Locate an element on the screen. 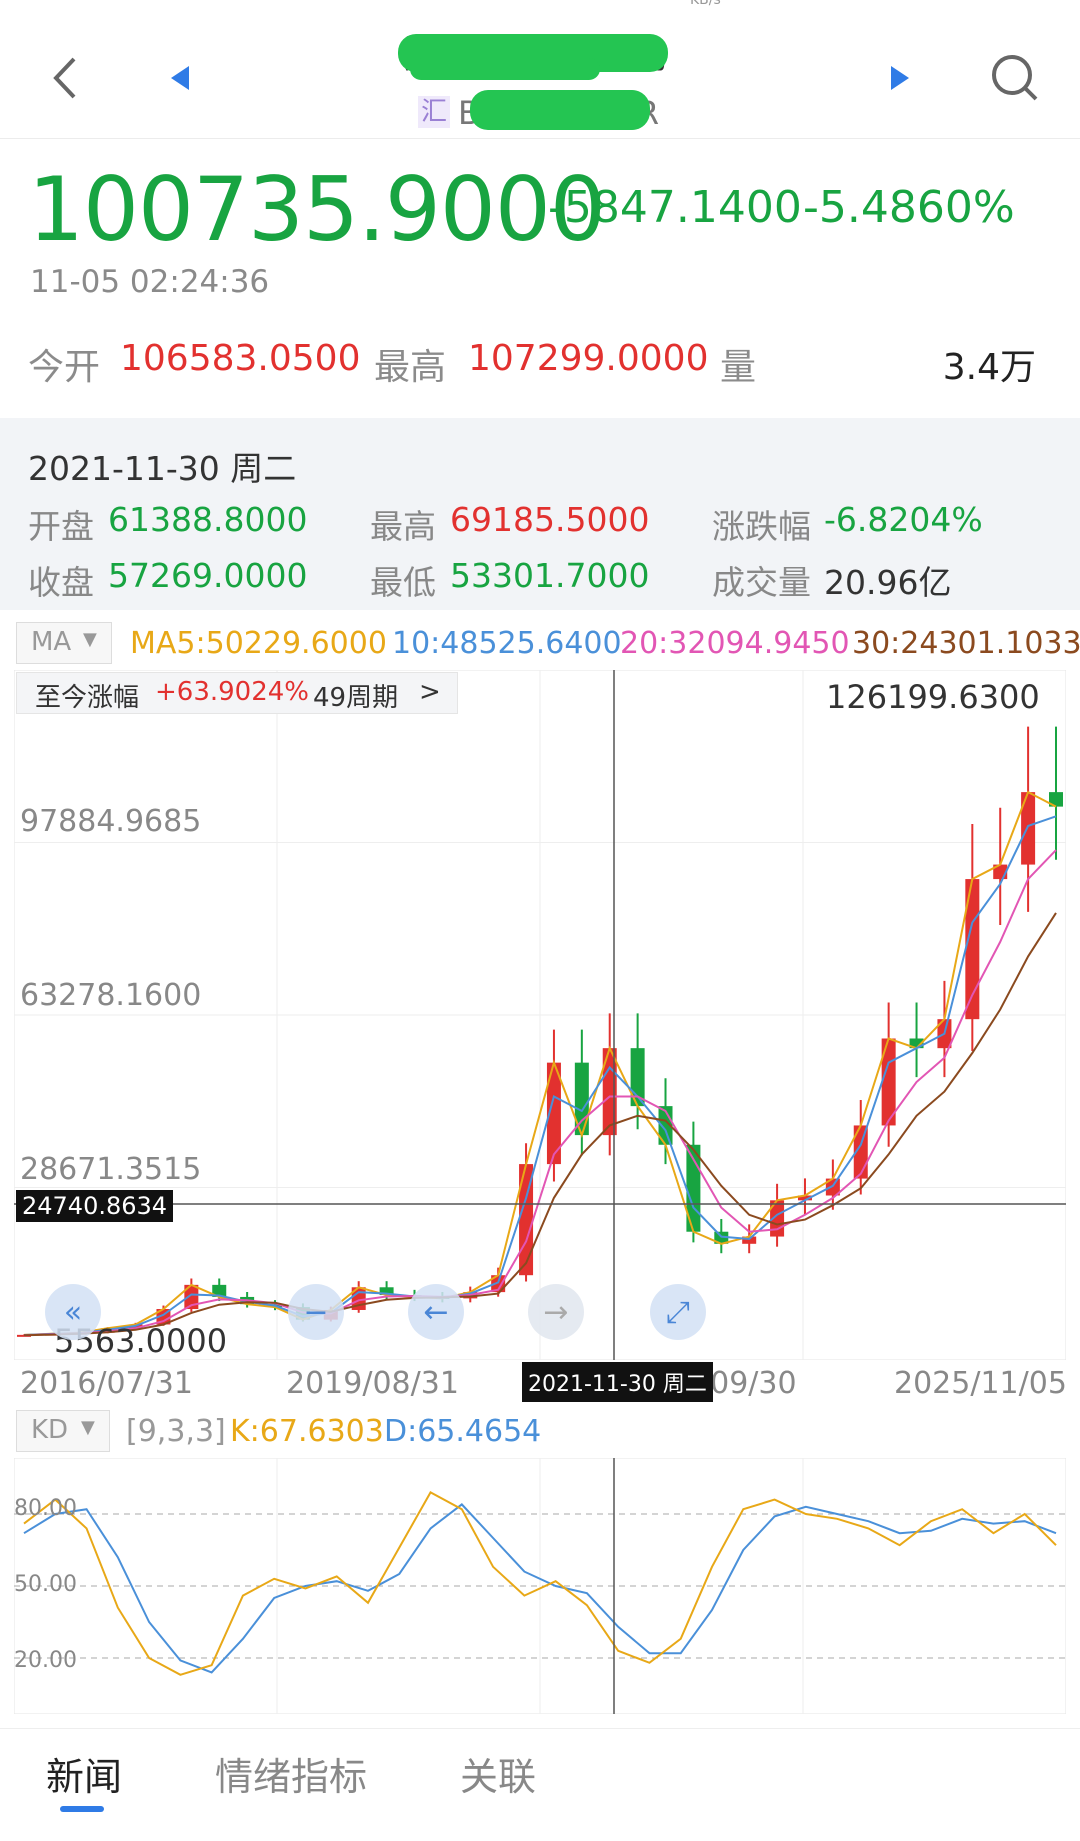  tip-open-label: 开盘 is located at coordinates (61, 526).